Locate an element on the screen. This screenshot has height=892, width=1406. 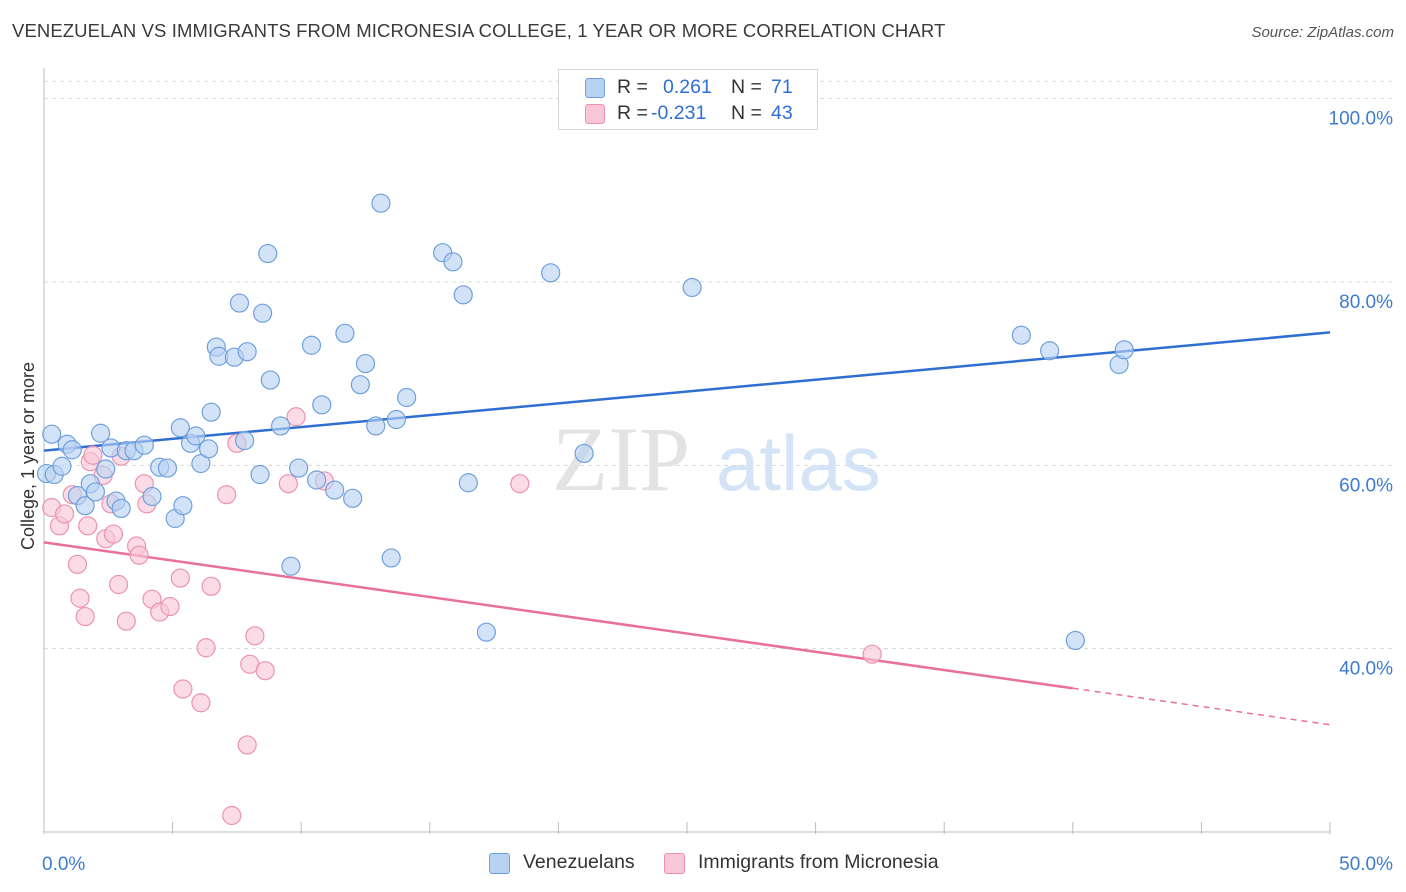
x-tick-label-min: 0.0% is located at coordinates (63, 864).